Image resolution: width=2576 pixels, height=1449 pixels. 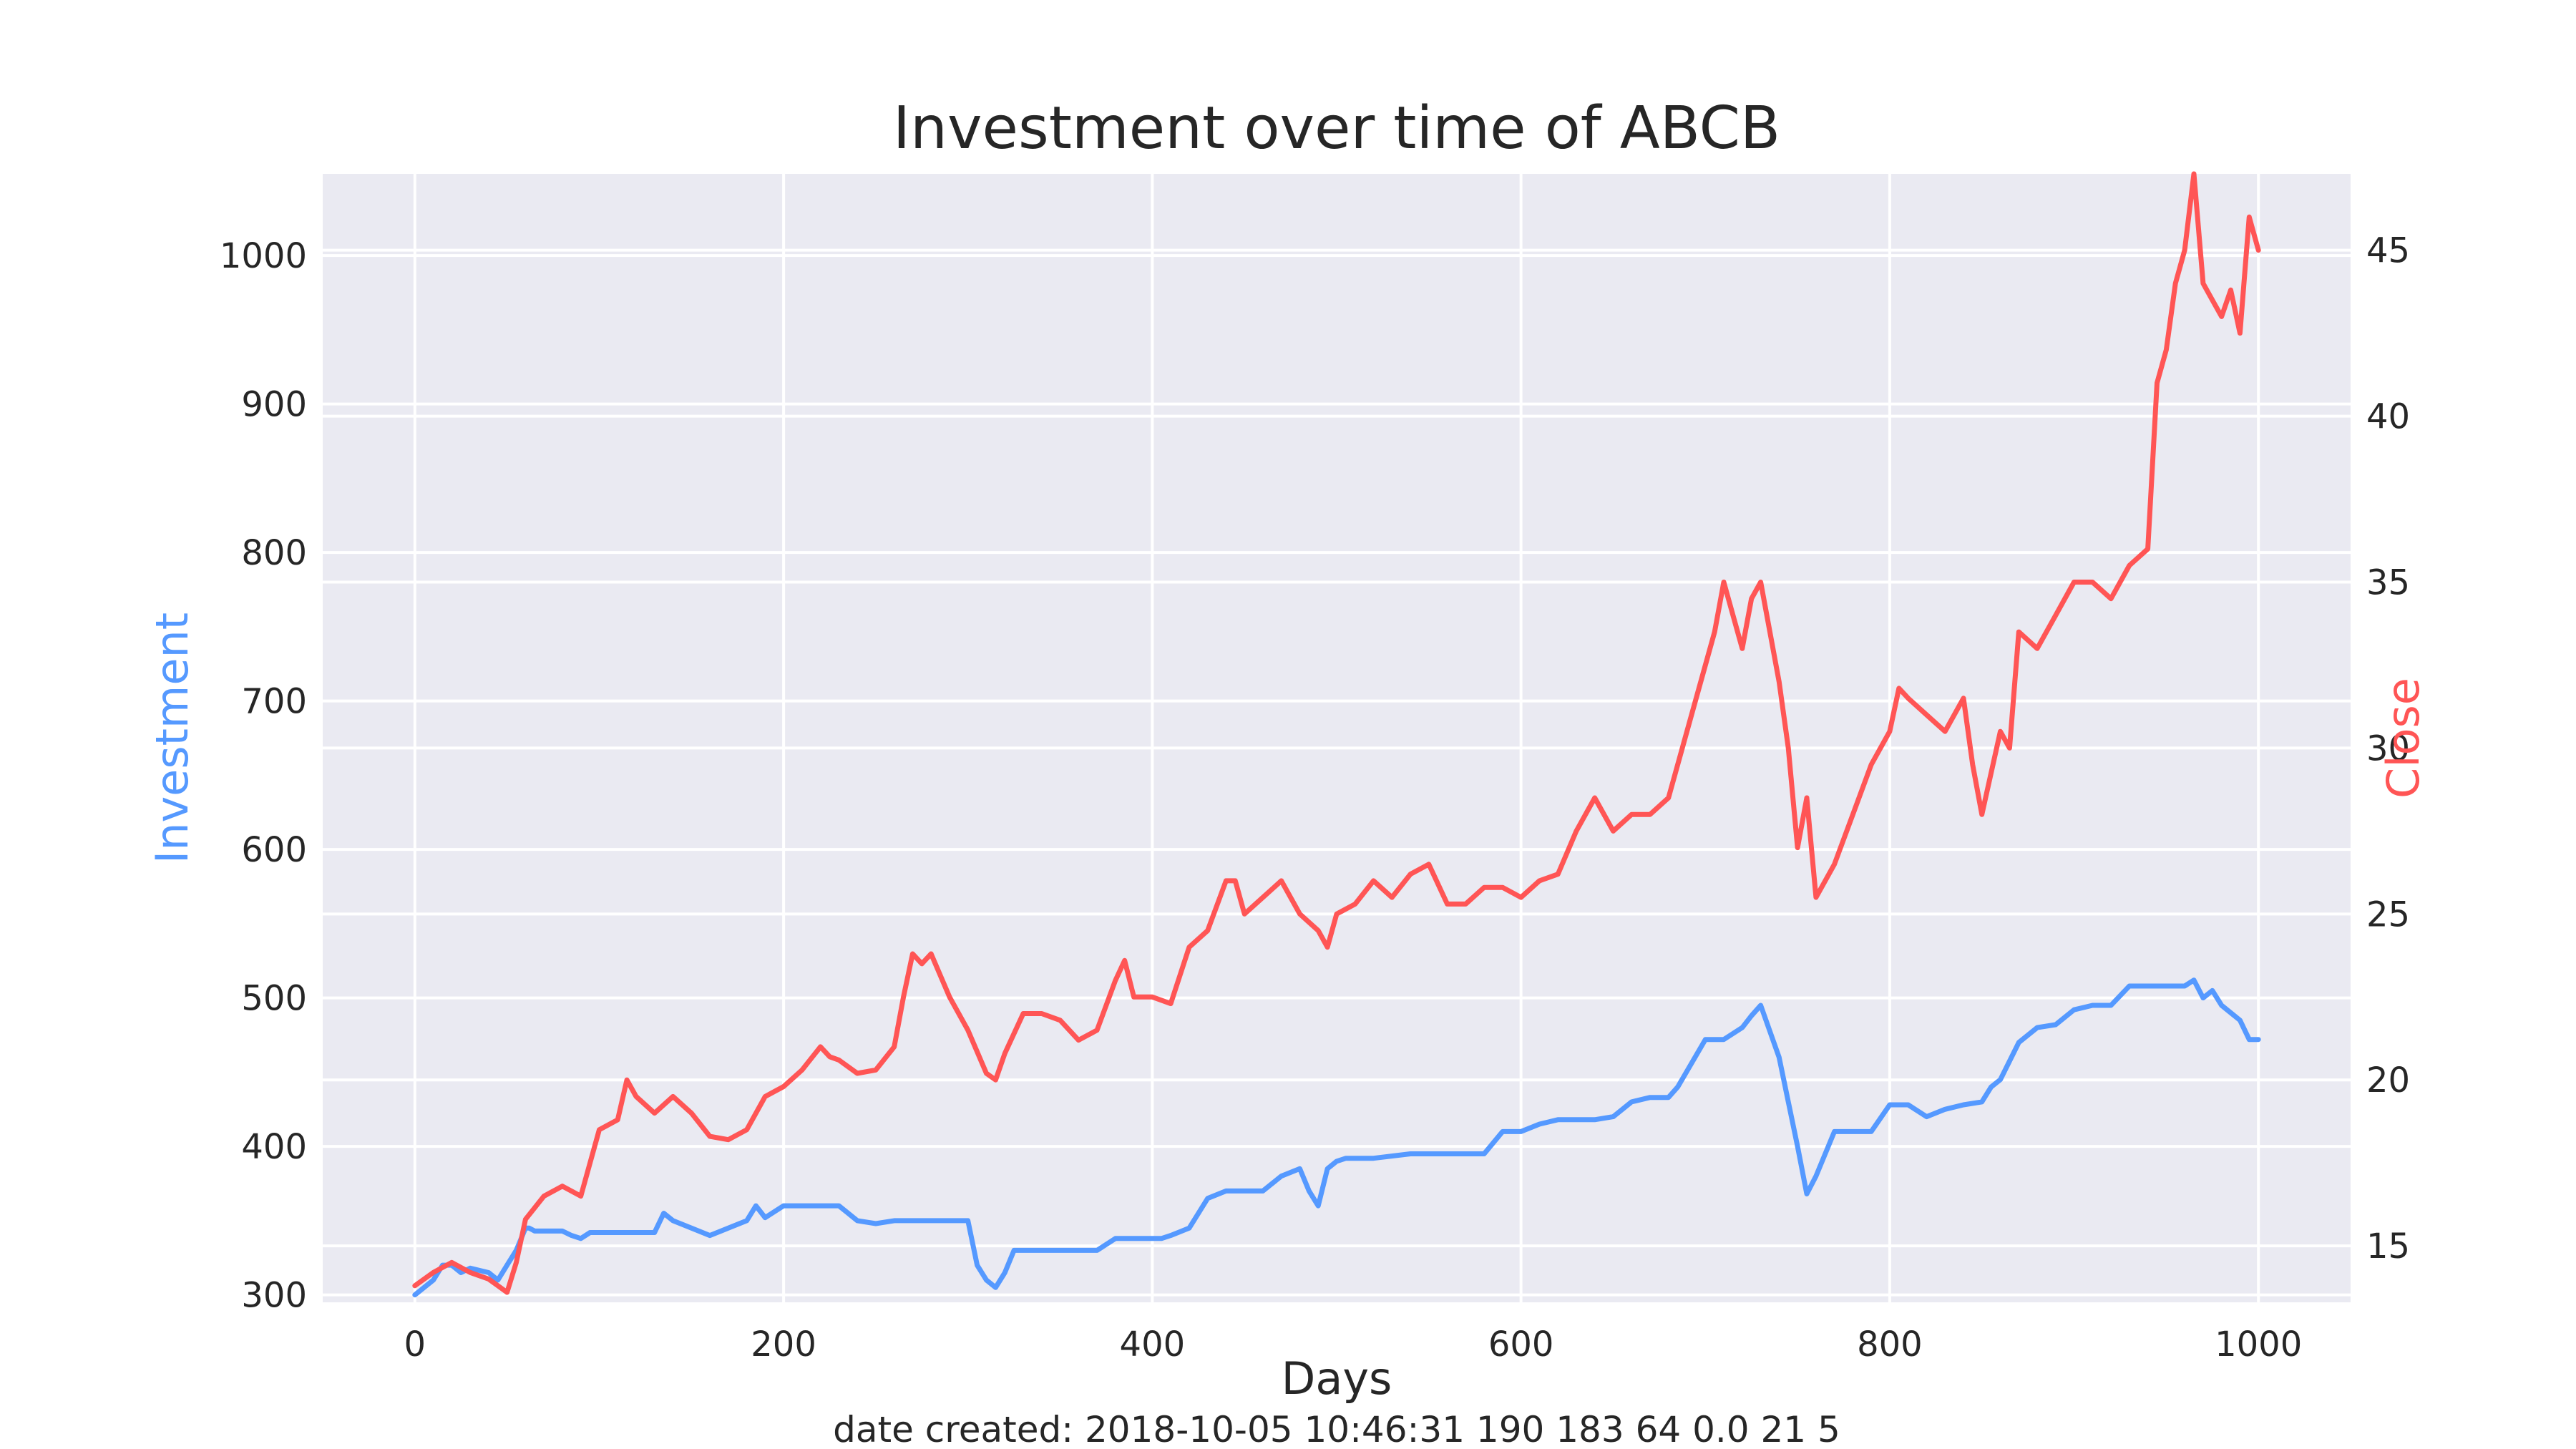 What do you see at coordinates (274, 553) in the screenshot?
I see `left-y-tick-label: 800` at bounding box center [274, 553].